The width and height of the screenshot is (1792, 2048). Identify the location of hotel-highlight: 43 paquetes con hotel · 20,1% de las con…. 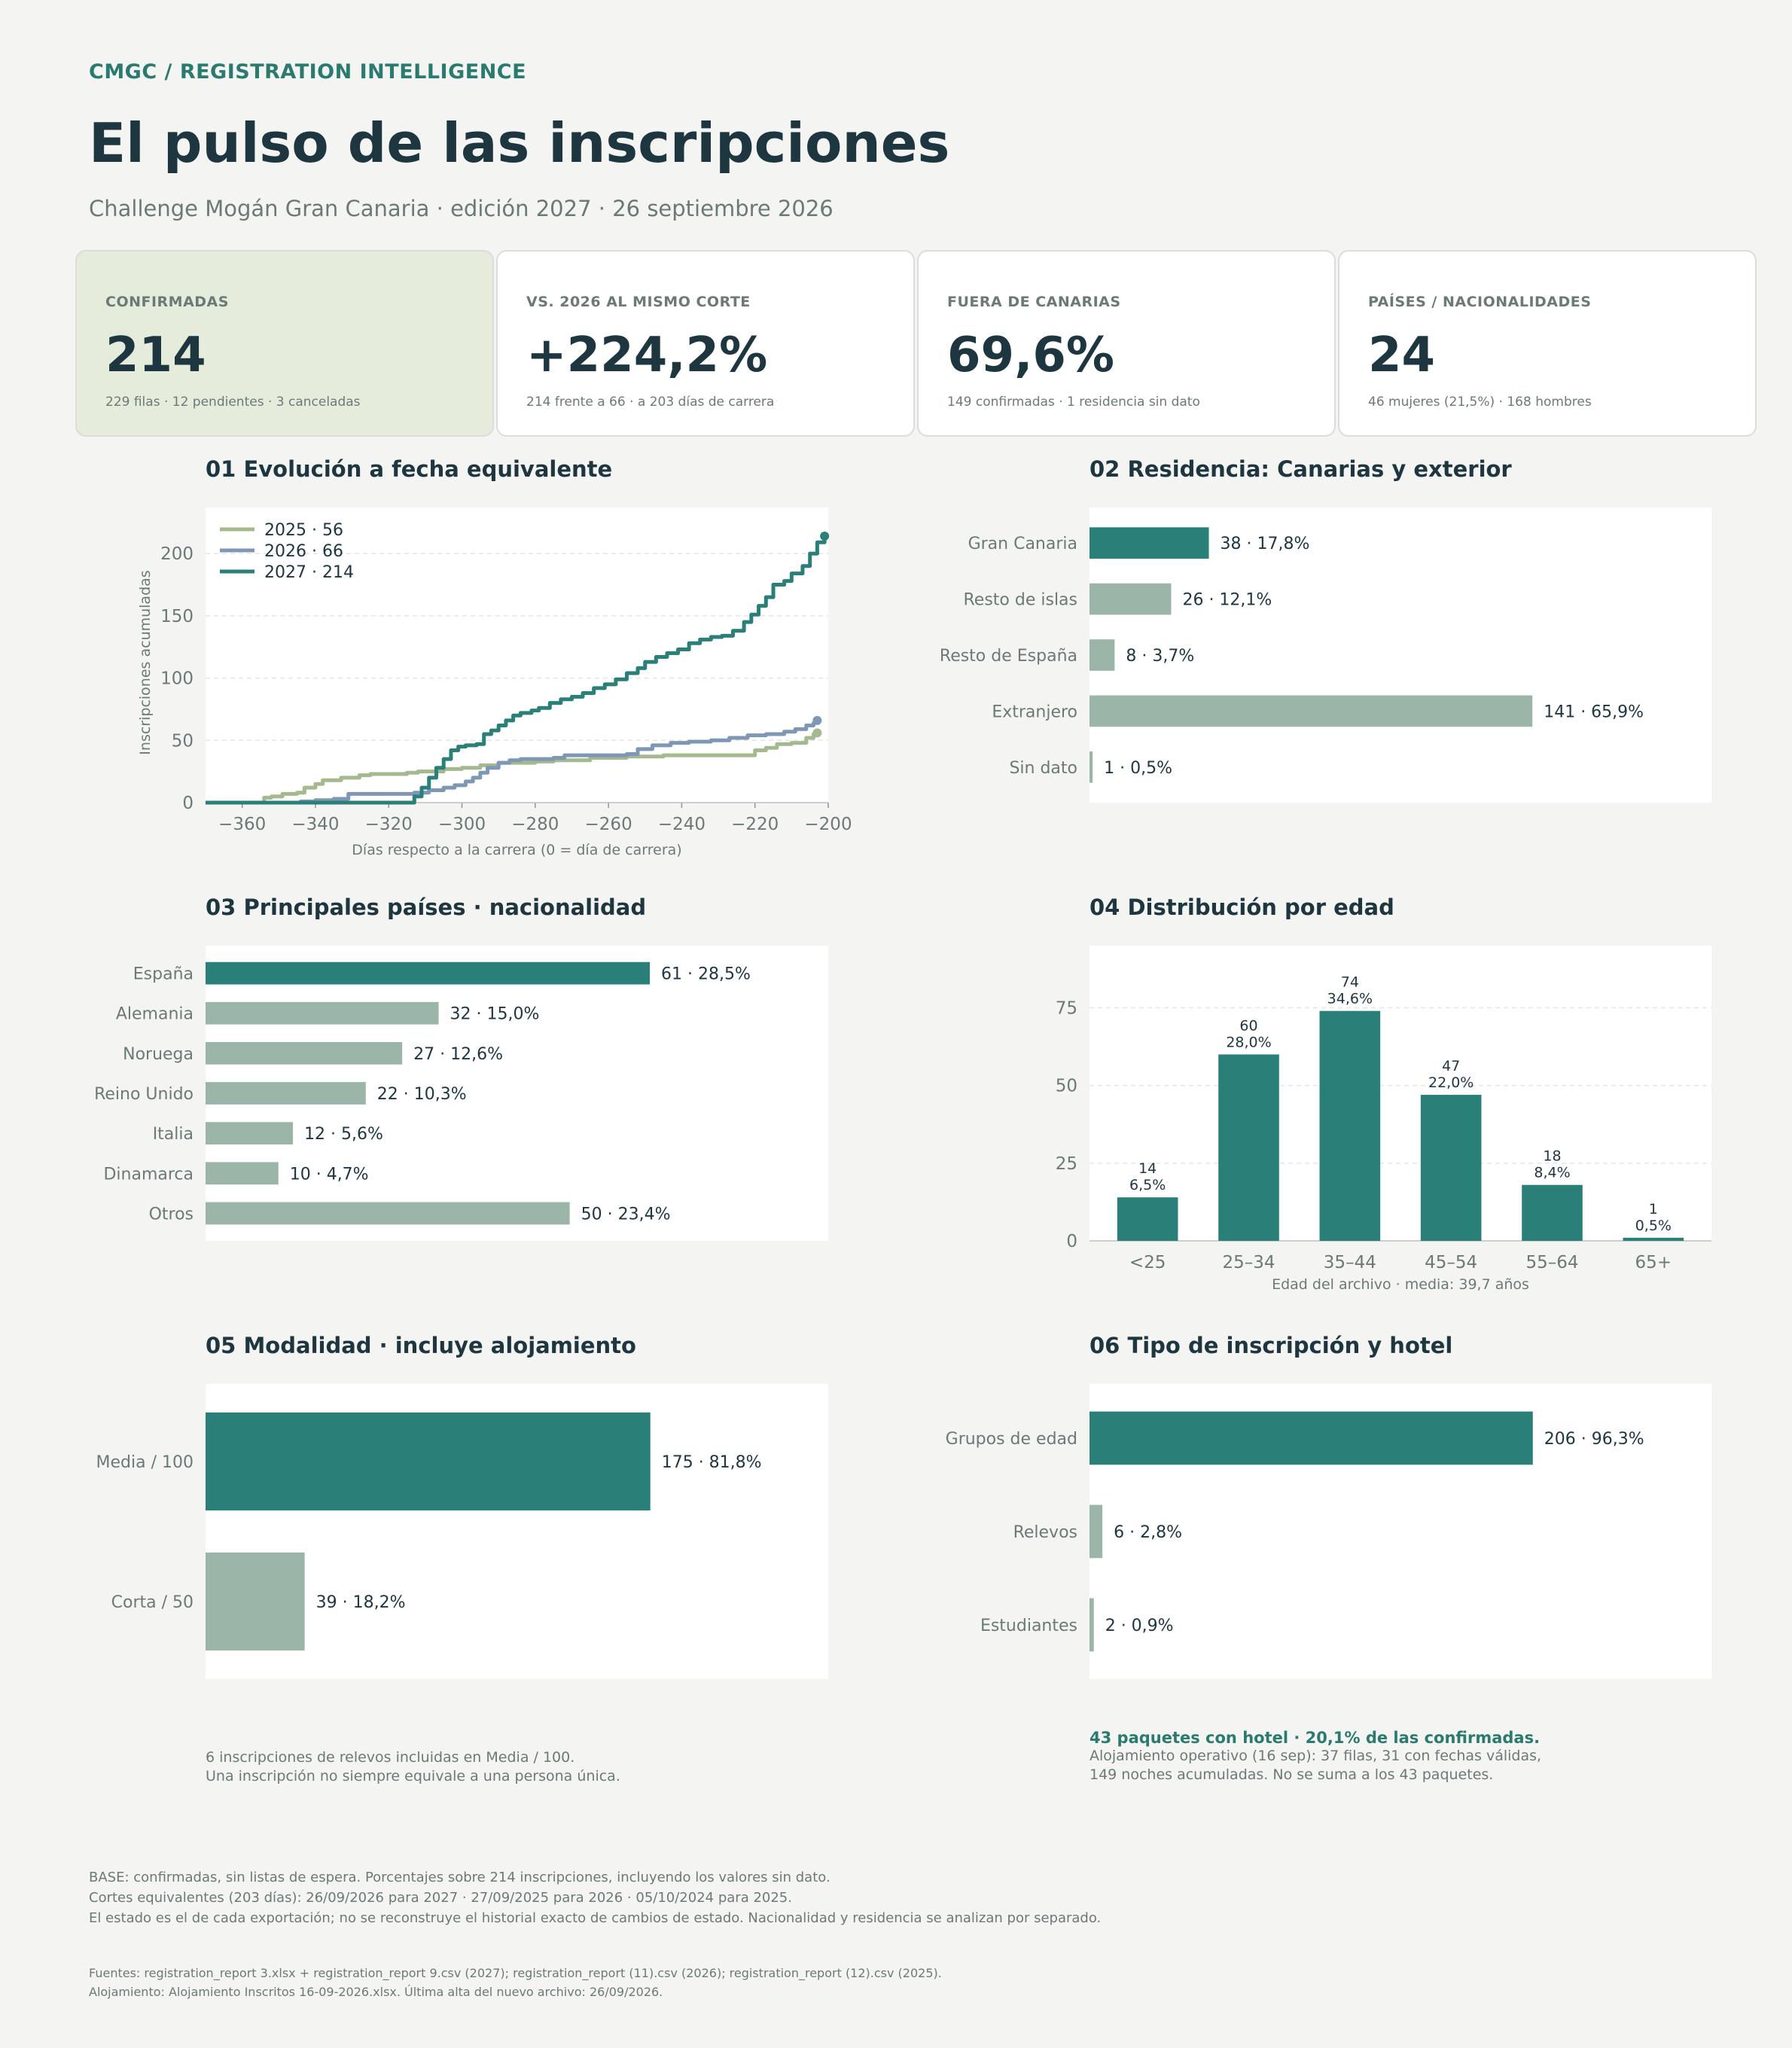
(1315, 1738).